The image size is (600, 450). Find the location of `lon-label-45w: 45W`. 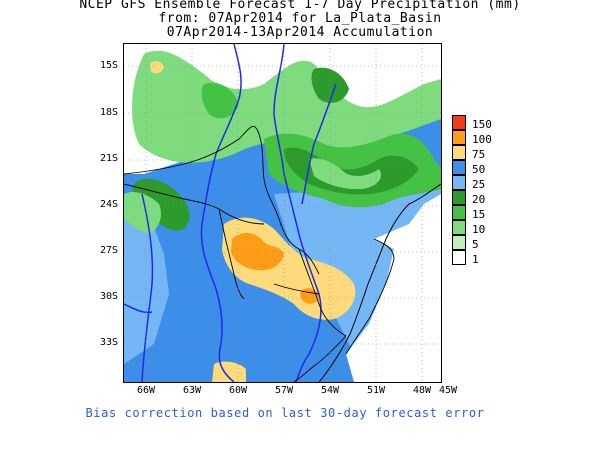

lon-label-45w: 45W is located at coordinates (448, 390).